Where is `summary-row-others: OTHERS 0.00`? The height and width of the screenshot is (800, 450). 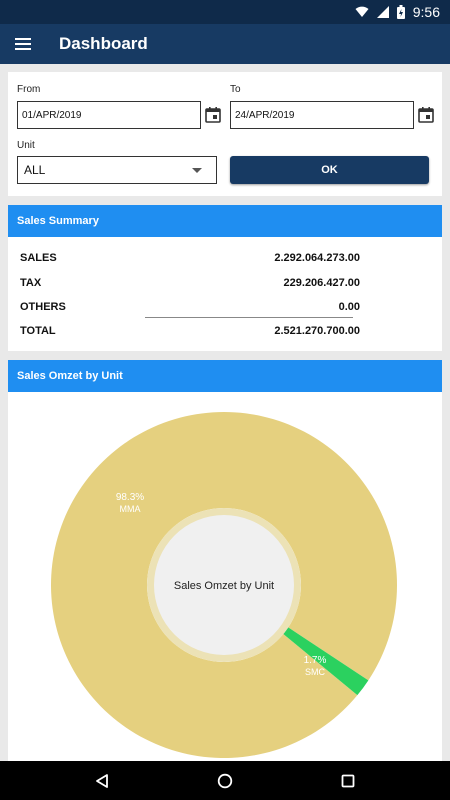 summary-row-others: OTHERS 0.00 is located at coordinates (190, 307).